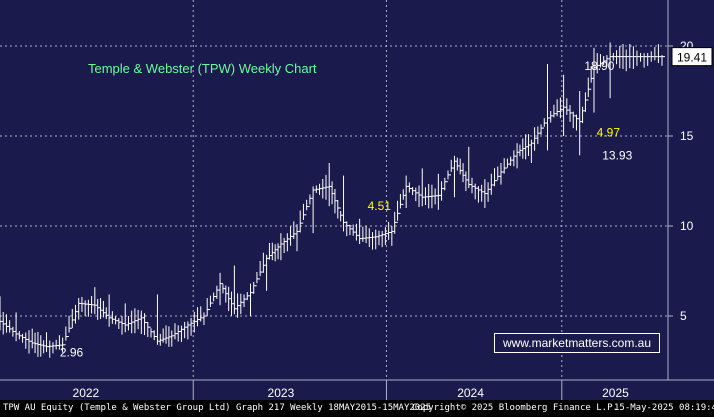 This screenshot has width=714, height=417. What do you see at coordinates (515, 408) in the screenshot?
I see `footer-copyright: Copyright© 2025 Bloomberg Finance L.P.` at bounding box center [515, 408].